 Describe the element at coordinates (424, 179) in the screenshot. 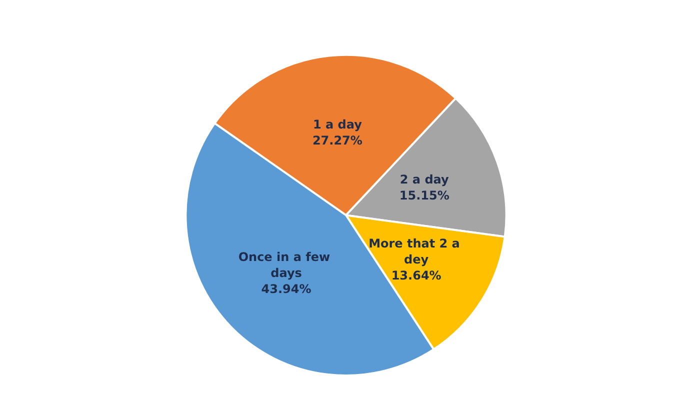

I see `slice-label: 2 a day` at that location.